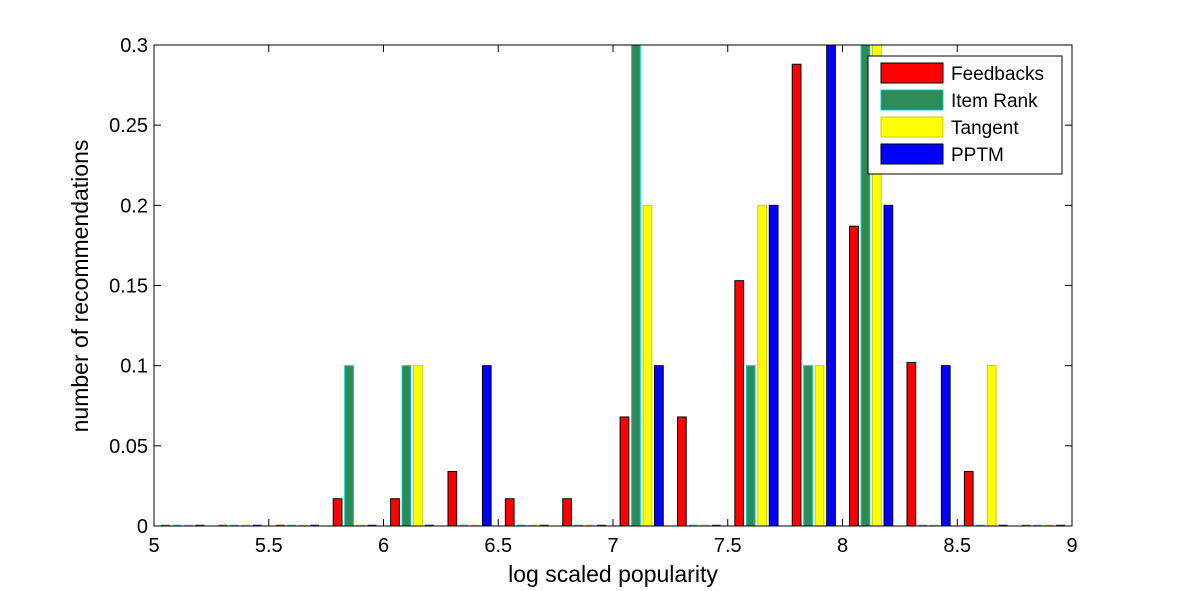  What do you see at coordinates (134, 367) in the screenshot?
I see `y-tick-label: 0.1` at bounding box center [134, 367].